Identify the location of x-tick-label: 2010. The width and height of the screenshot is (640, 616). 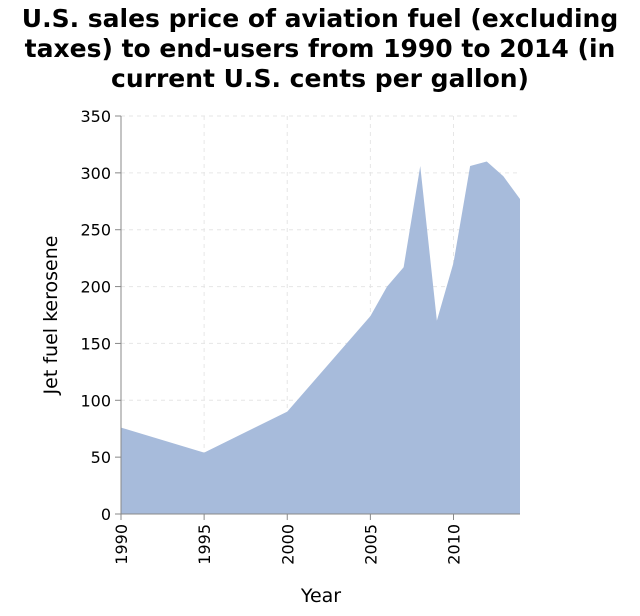
(454, 544).